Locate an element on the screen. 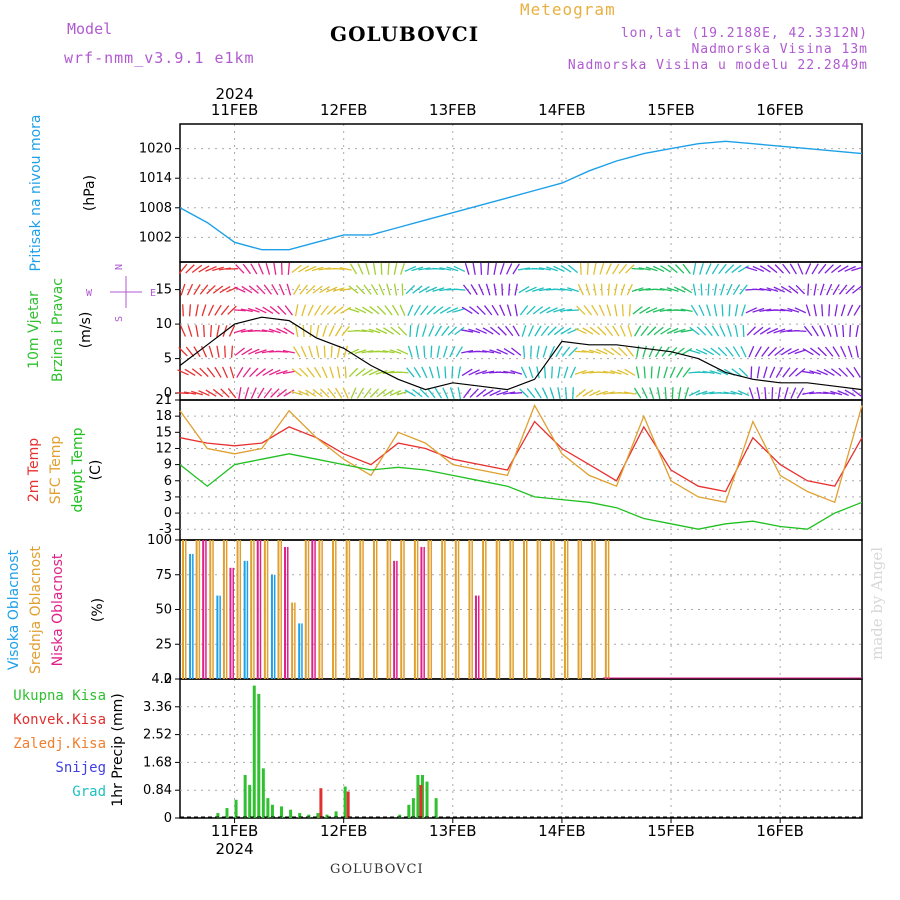 The width and height of the screenshot is (900, 900). pressure-line is located at coordinates (521, 195).